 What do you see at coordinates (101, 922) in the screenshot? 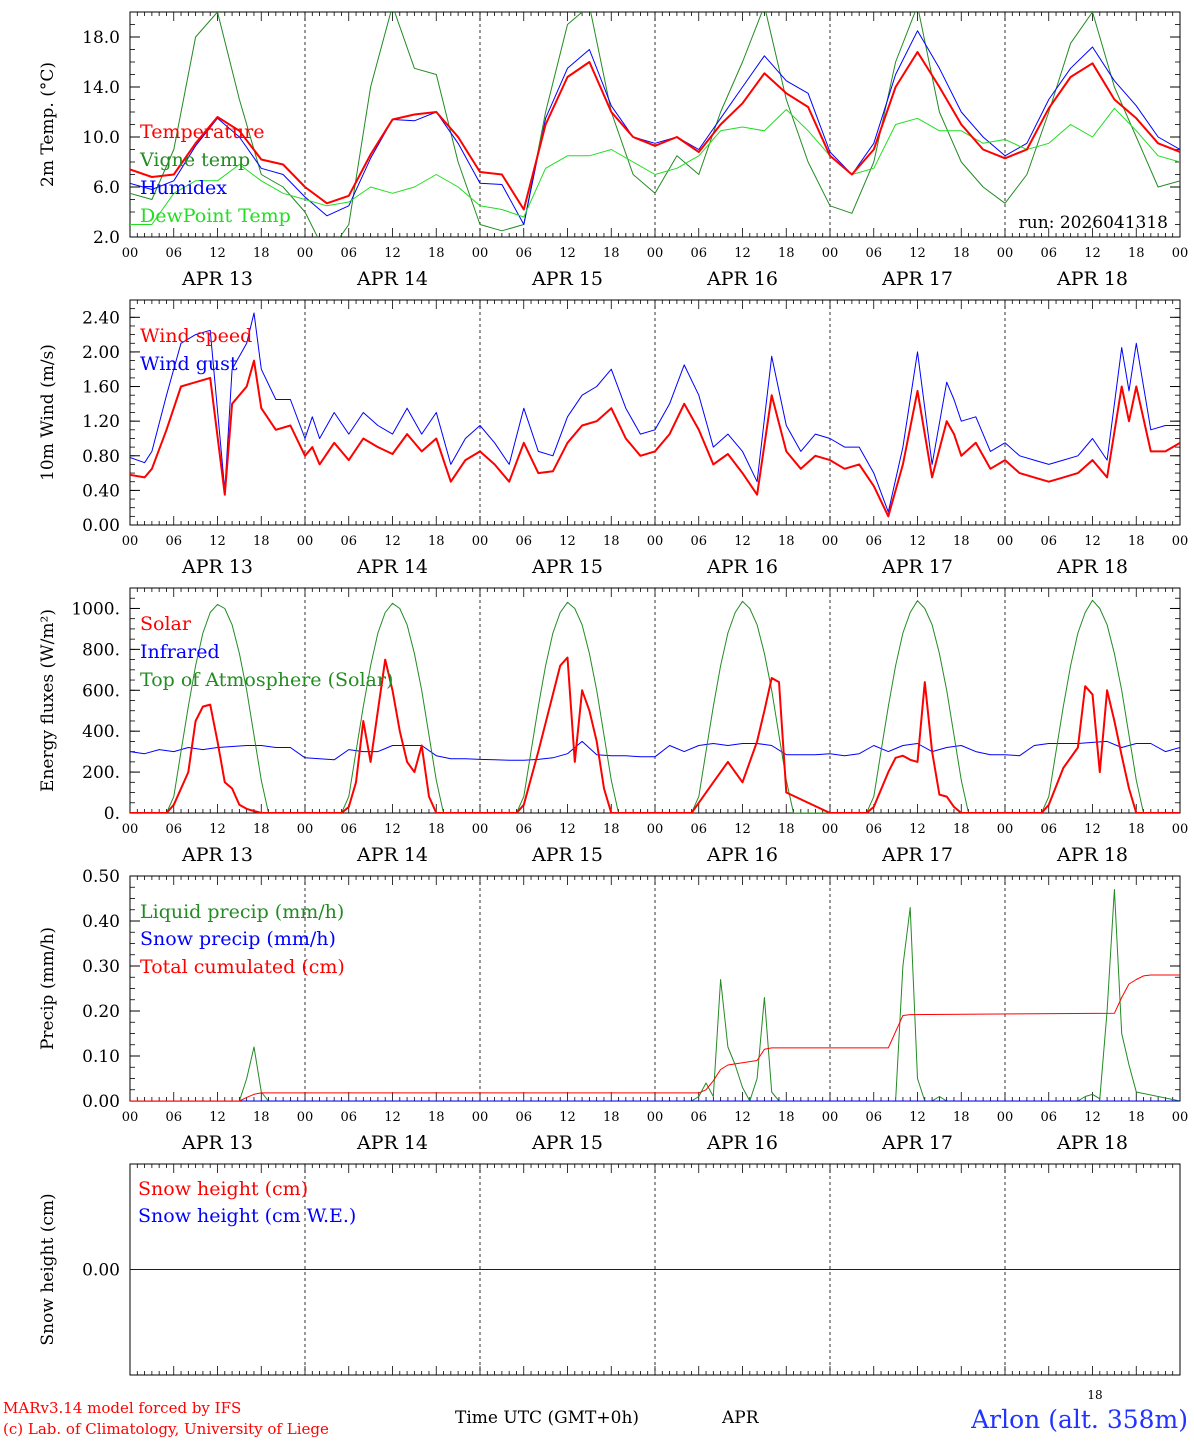
I see `y-tick-label: 0.40` at bounding box center [101, 922].